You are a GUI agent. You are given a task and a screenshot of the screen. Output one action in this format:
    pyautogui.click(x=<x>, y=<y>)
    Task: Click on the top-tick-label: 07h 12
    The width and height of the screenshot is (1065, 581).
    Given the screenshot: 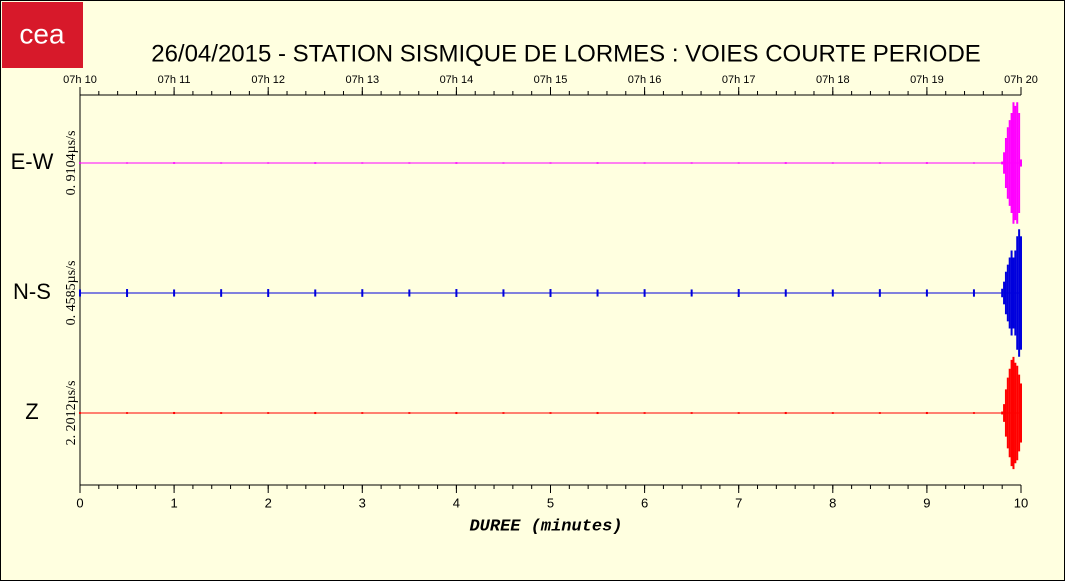 What is the action you would take?
    pyautogui.click(x=268, y=80)
    